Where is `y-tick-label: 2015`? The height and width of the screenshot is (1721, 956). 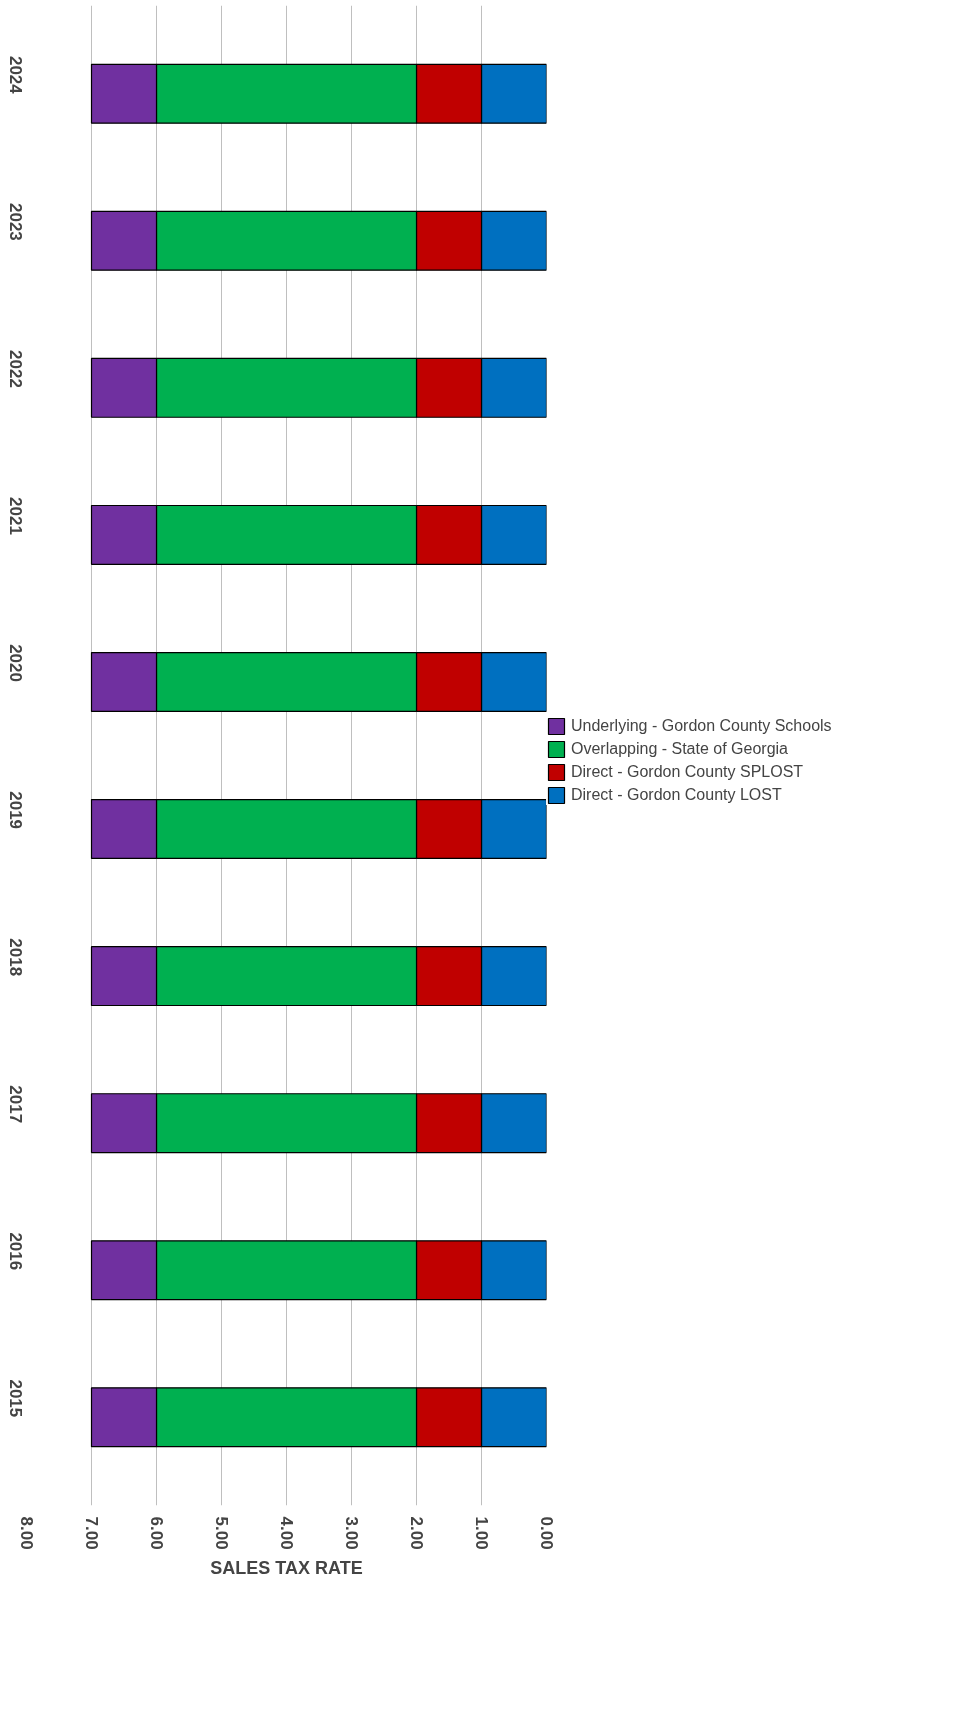 y-tick-label: 2015 is located at coordinates (15, 1398).